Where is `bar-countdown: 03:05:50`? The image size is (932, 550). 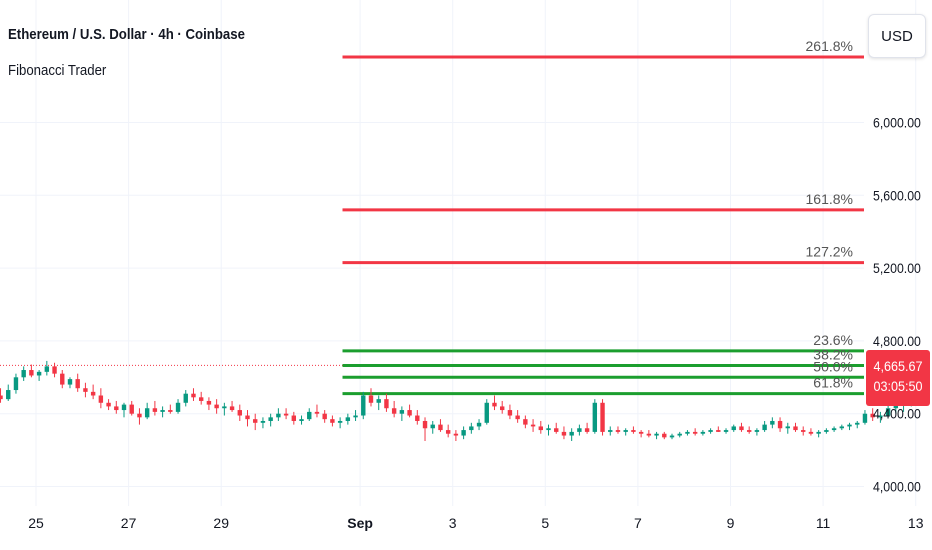
bar-countdown: 03:05:50 is located at coordinates (898, 386).